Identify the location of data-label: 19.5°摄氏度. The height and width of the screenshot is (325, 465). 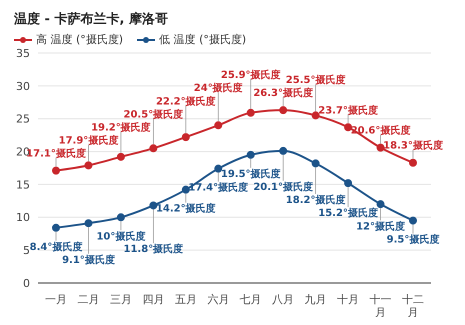
(250, 174).